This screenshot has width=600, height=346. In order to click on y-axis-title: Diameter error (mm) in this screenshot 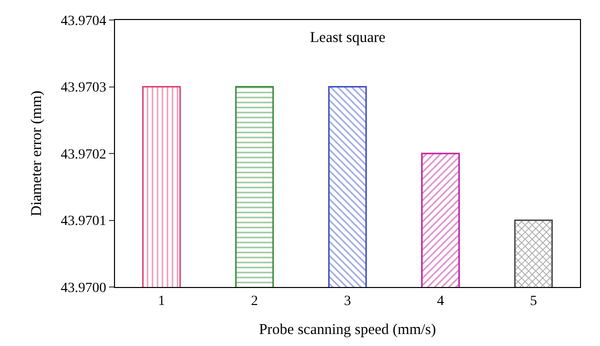, I will do `click(36, 153)`.